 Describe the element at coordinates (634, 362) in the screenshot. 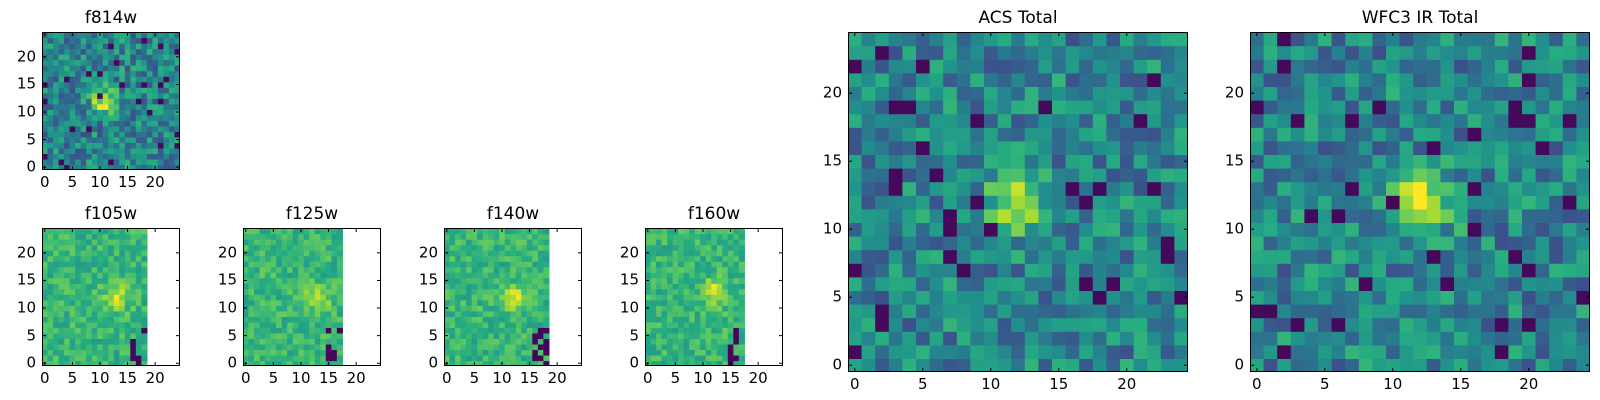

I see `y-tick-label: 0` at that location.